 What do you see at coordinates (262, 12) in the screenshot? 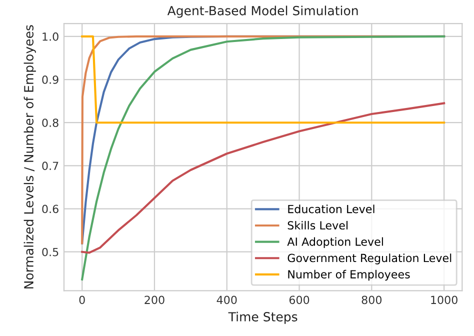
I see `chart-title: Agent-Based Model Simulation` at bounding box center [262, 12].